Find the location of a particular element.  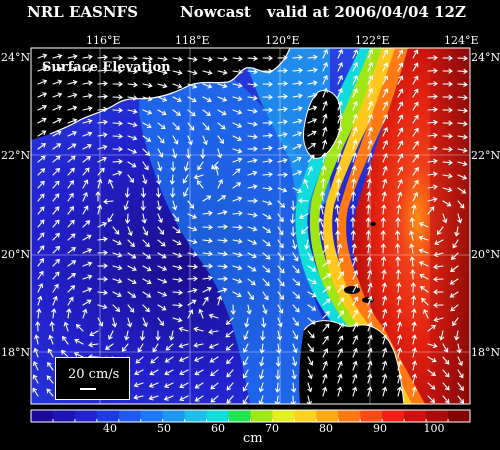

scale-label: 20 cm/s is located at coordinates (94, 374).